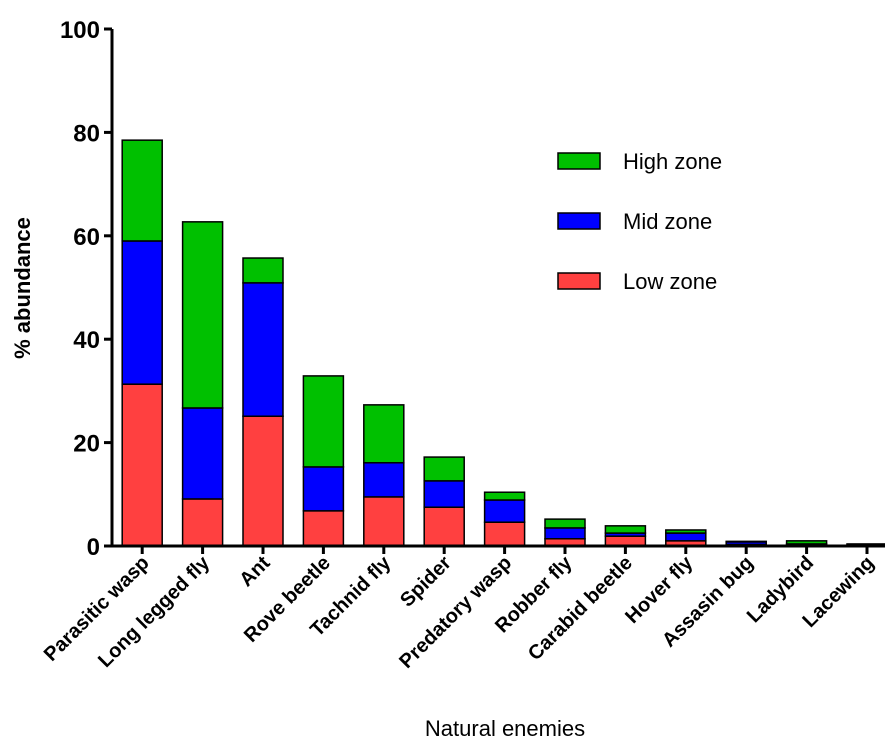 The height and width of the screenshot is (747, 885). Describe the element at coordinates (505, 728) in the screenshot. I see `x-axis-label: Natural enemies` at that location.